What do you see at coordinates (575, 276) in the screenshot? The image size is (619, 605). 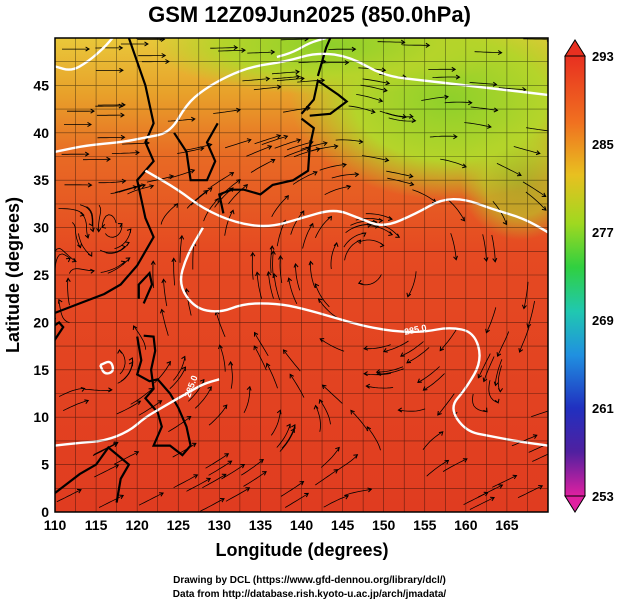 I see `colorbar-scale` at bounding box center [575, 276].